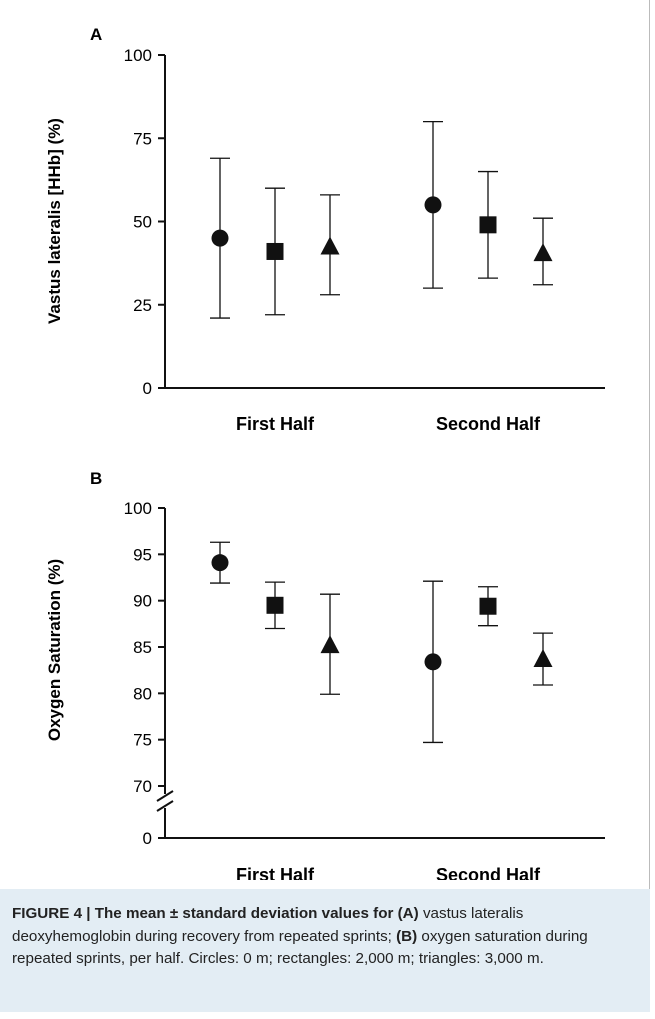 The width and height of the screenshot is (655, 1019). What do you see at coordinates (142, 647) in the screenshot?
I see `y-tick-label: 85` at bounding box center [142, 647].